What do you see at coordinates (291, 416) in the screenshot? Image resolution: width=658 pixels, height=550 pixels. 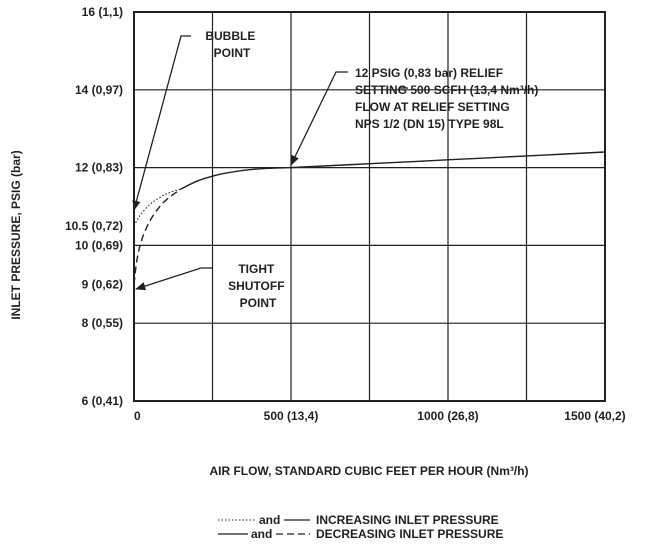 I see `x-tick-label: 500 (13,4)` at bounding box center [291, 416].